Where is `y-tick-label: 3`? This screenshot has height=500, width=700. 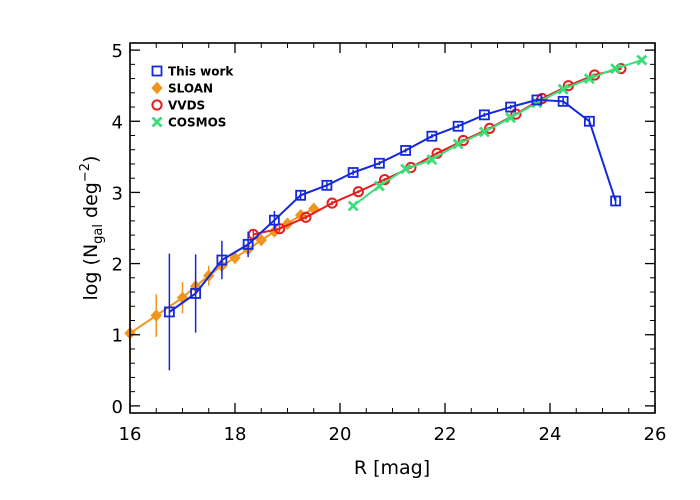 y-tick-label: 3 is located at coordinates (117, 193).